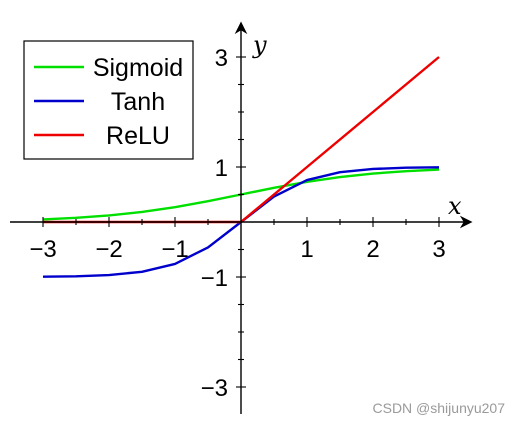 The image size is (519, 426). Describe the element at coordinates (221, 168) in the screenshot. I see `y-tick-label: 1` at that location.